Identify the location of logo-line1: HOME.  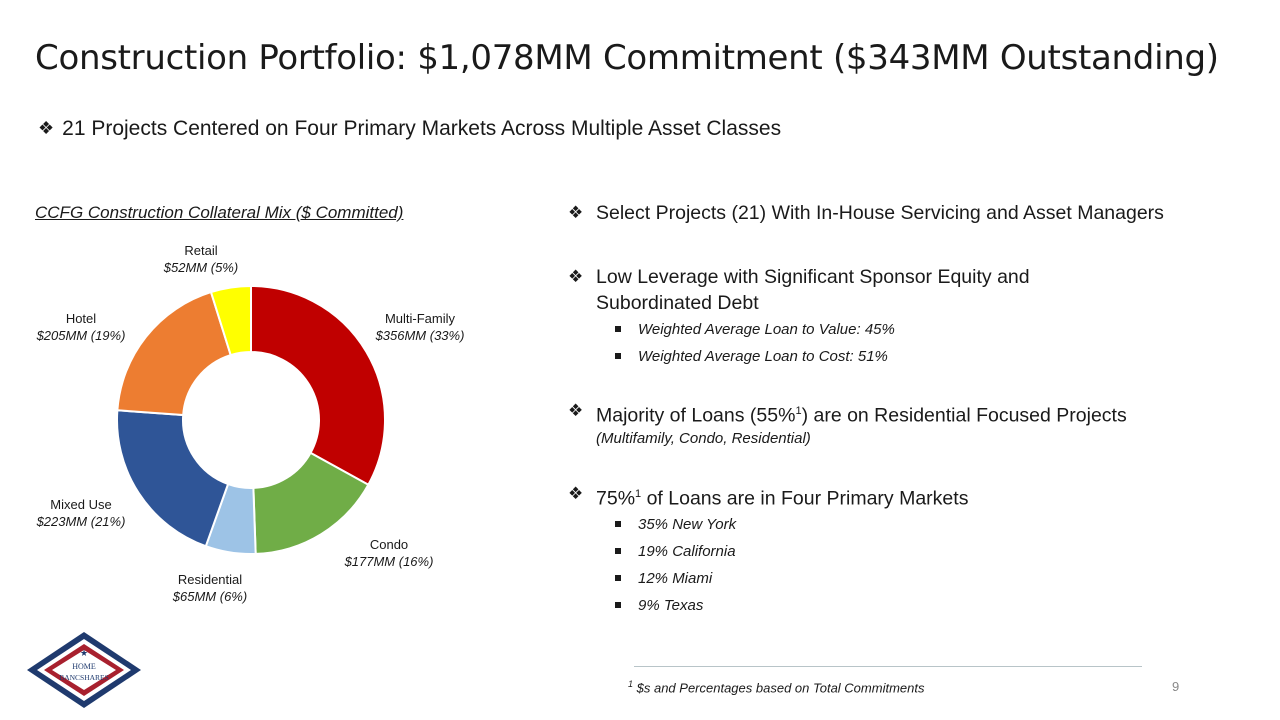
(84, 666).